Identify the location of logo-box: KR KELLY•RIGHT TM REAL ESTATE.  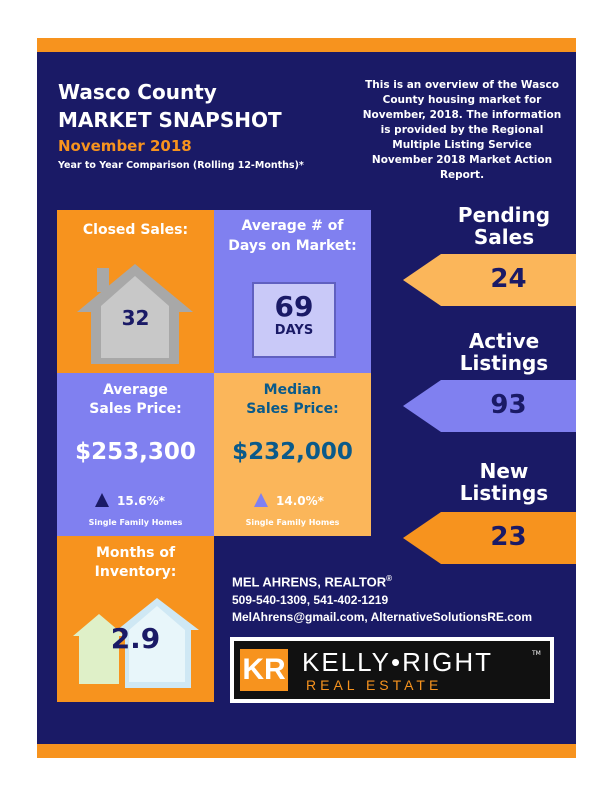
(392, 670).